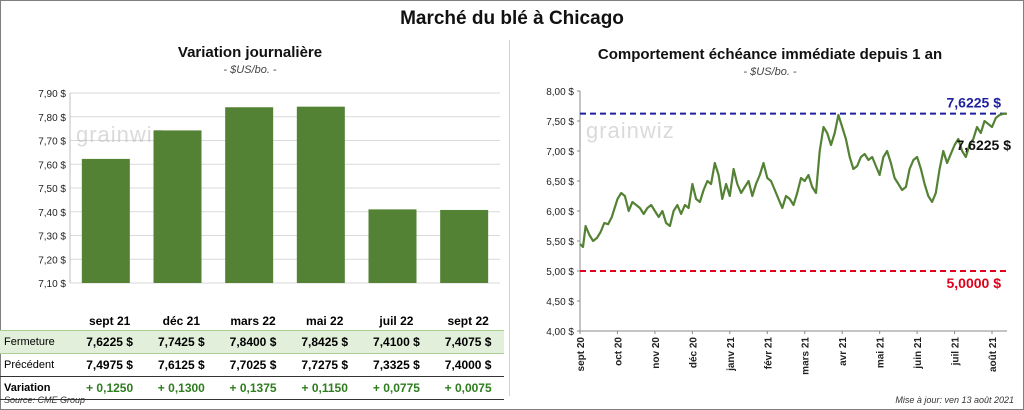  I want to click on line-y-tick-label: 7,50 $, so click(560, 122).